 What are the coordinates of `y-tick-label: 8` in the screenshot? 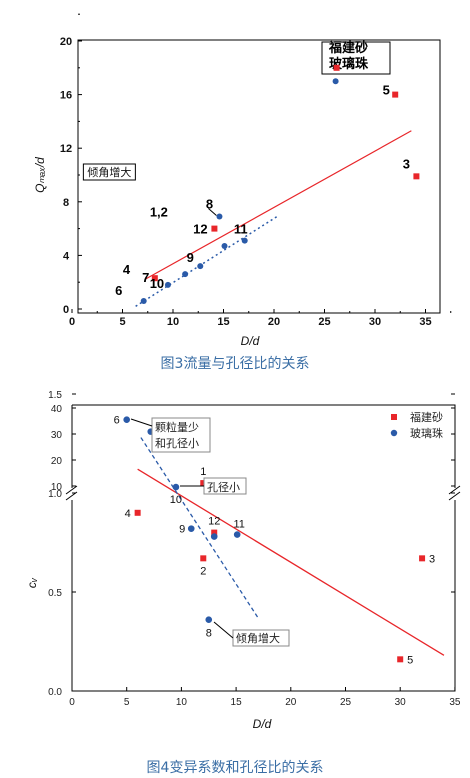 It's located at (66, 203).